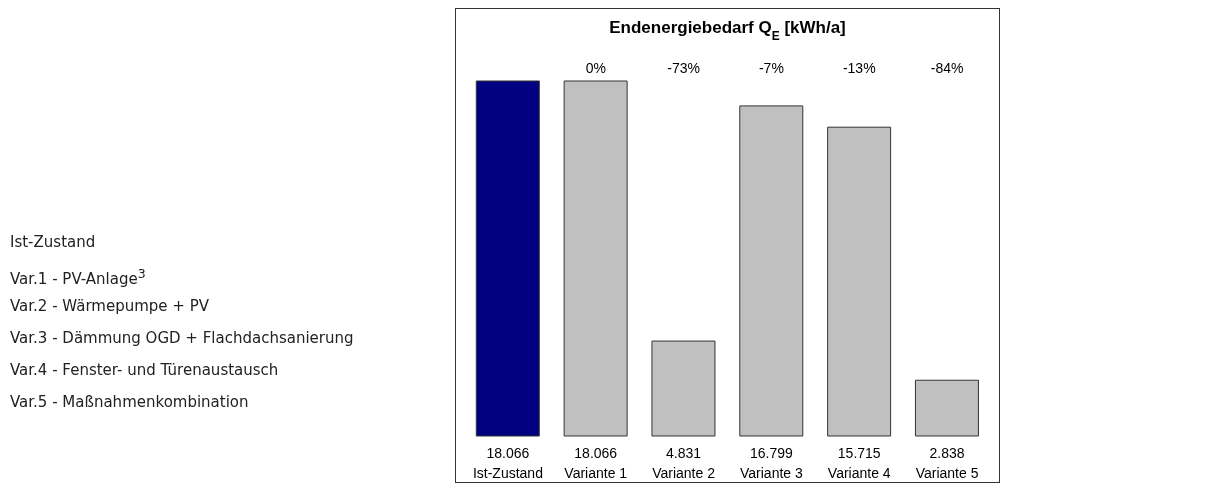  I want to click on text: Var.4 - Fenster- und Türenaustausch, so click(145, 370).